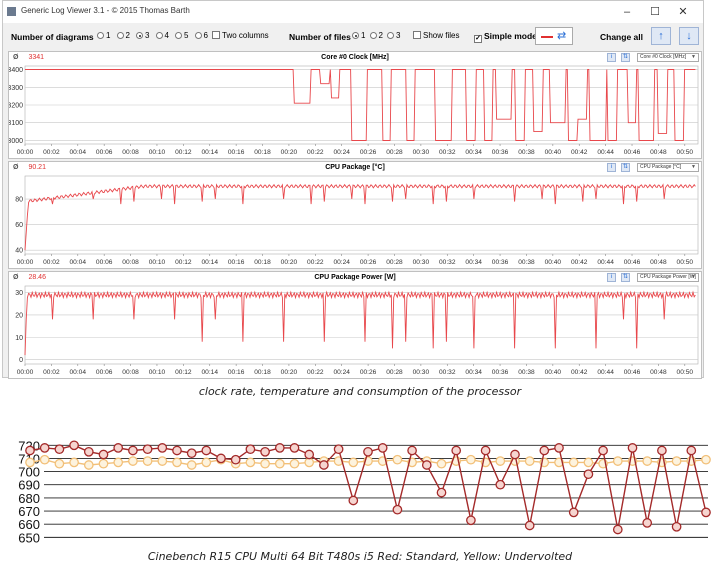  What do you see at coordinates (236, 152) in the screenshot?
I see `x-tick-label: 00:16` at bounding box center [236, 152].